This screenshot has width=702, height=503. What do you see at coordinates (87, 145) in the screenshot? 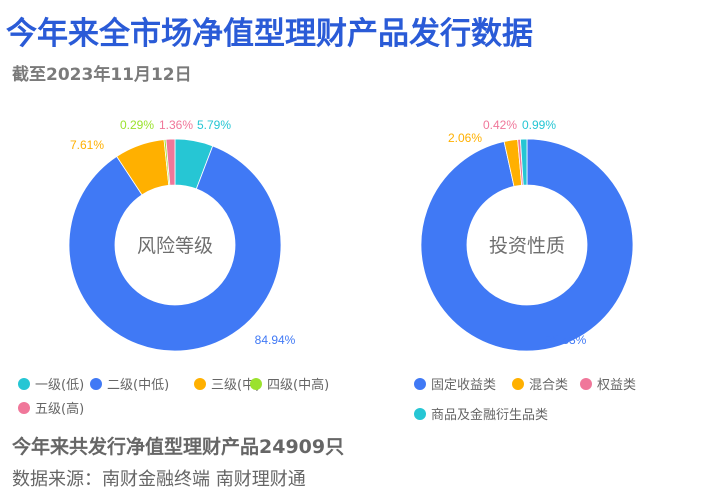
I see `slice-label: 7.61%` at bounding box center [87, 145].